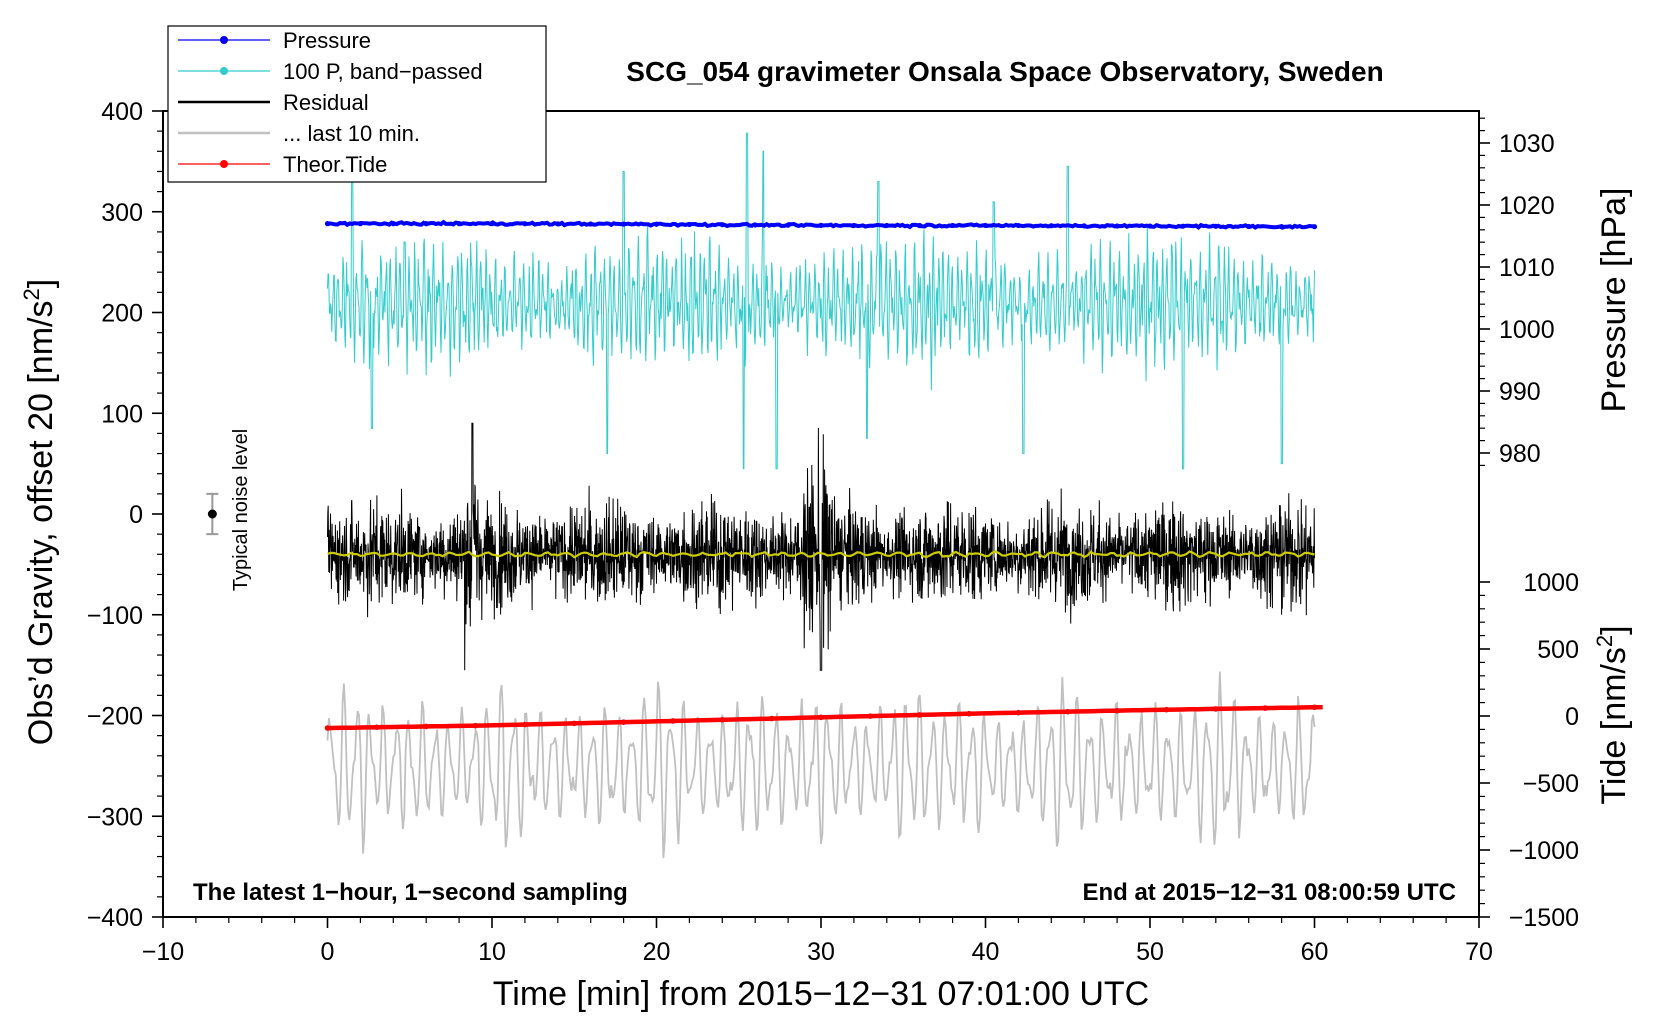 This screenshot has width=1660, height=1020. Describe the element at coordinates (821, 765) in the screenshot. I see `series-last-10-min` at that location.